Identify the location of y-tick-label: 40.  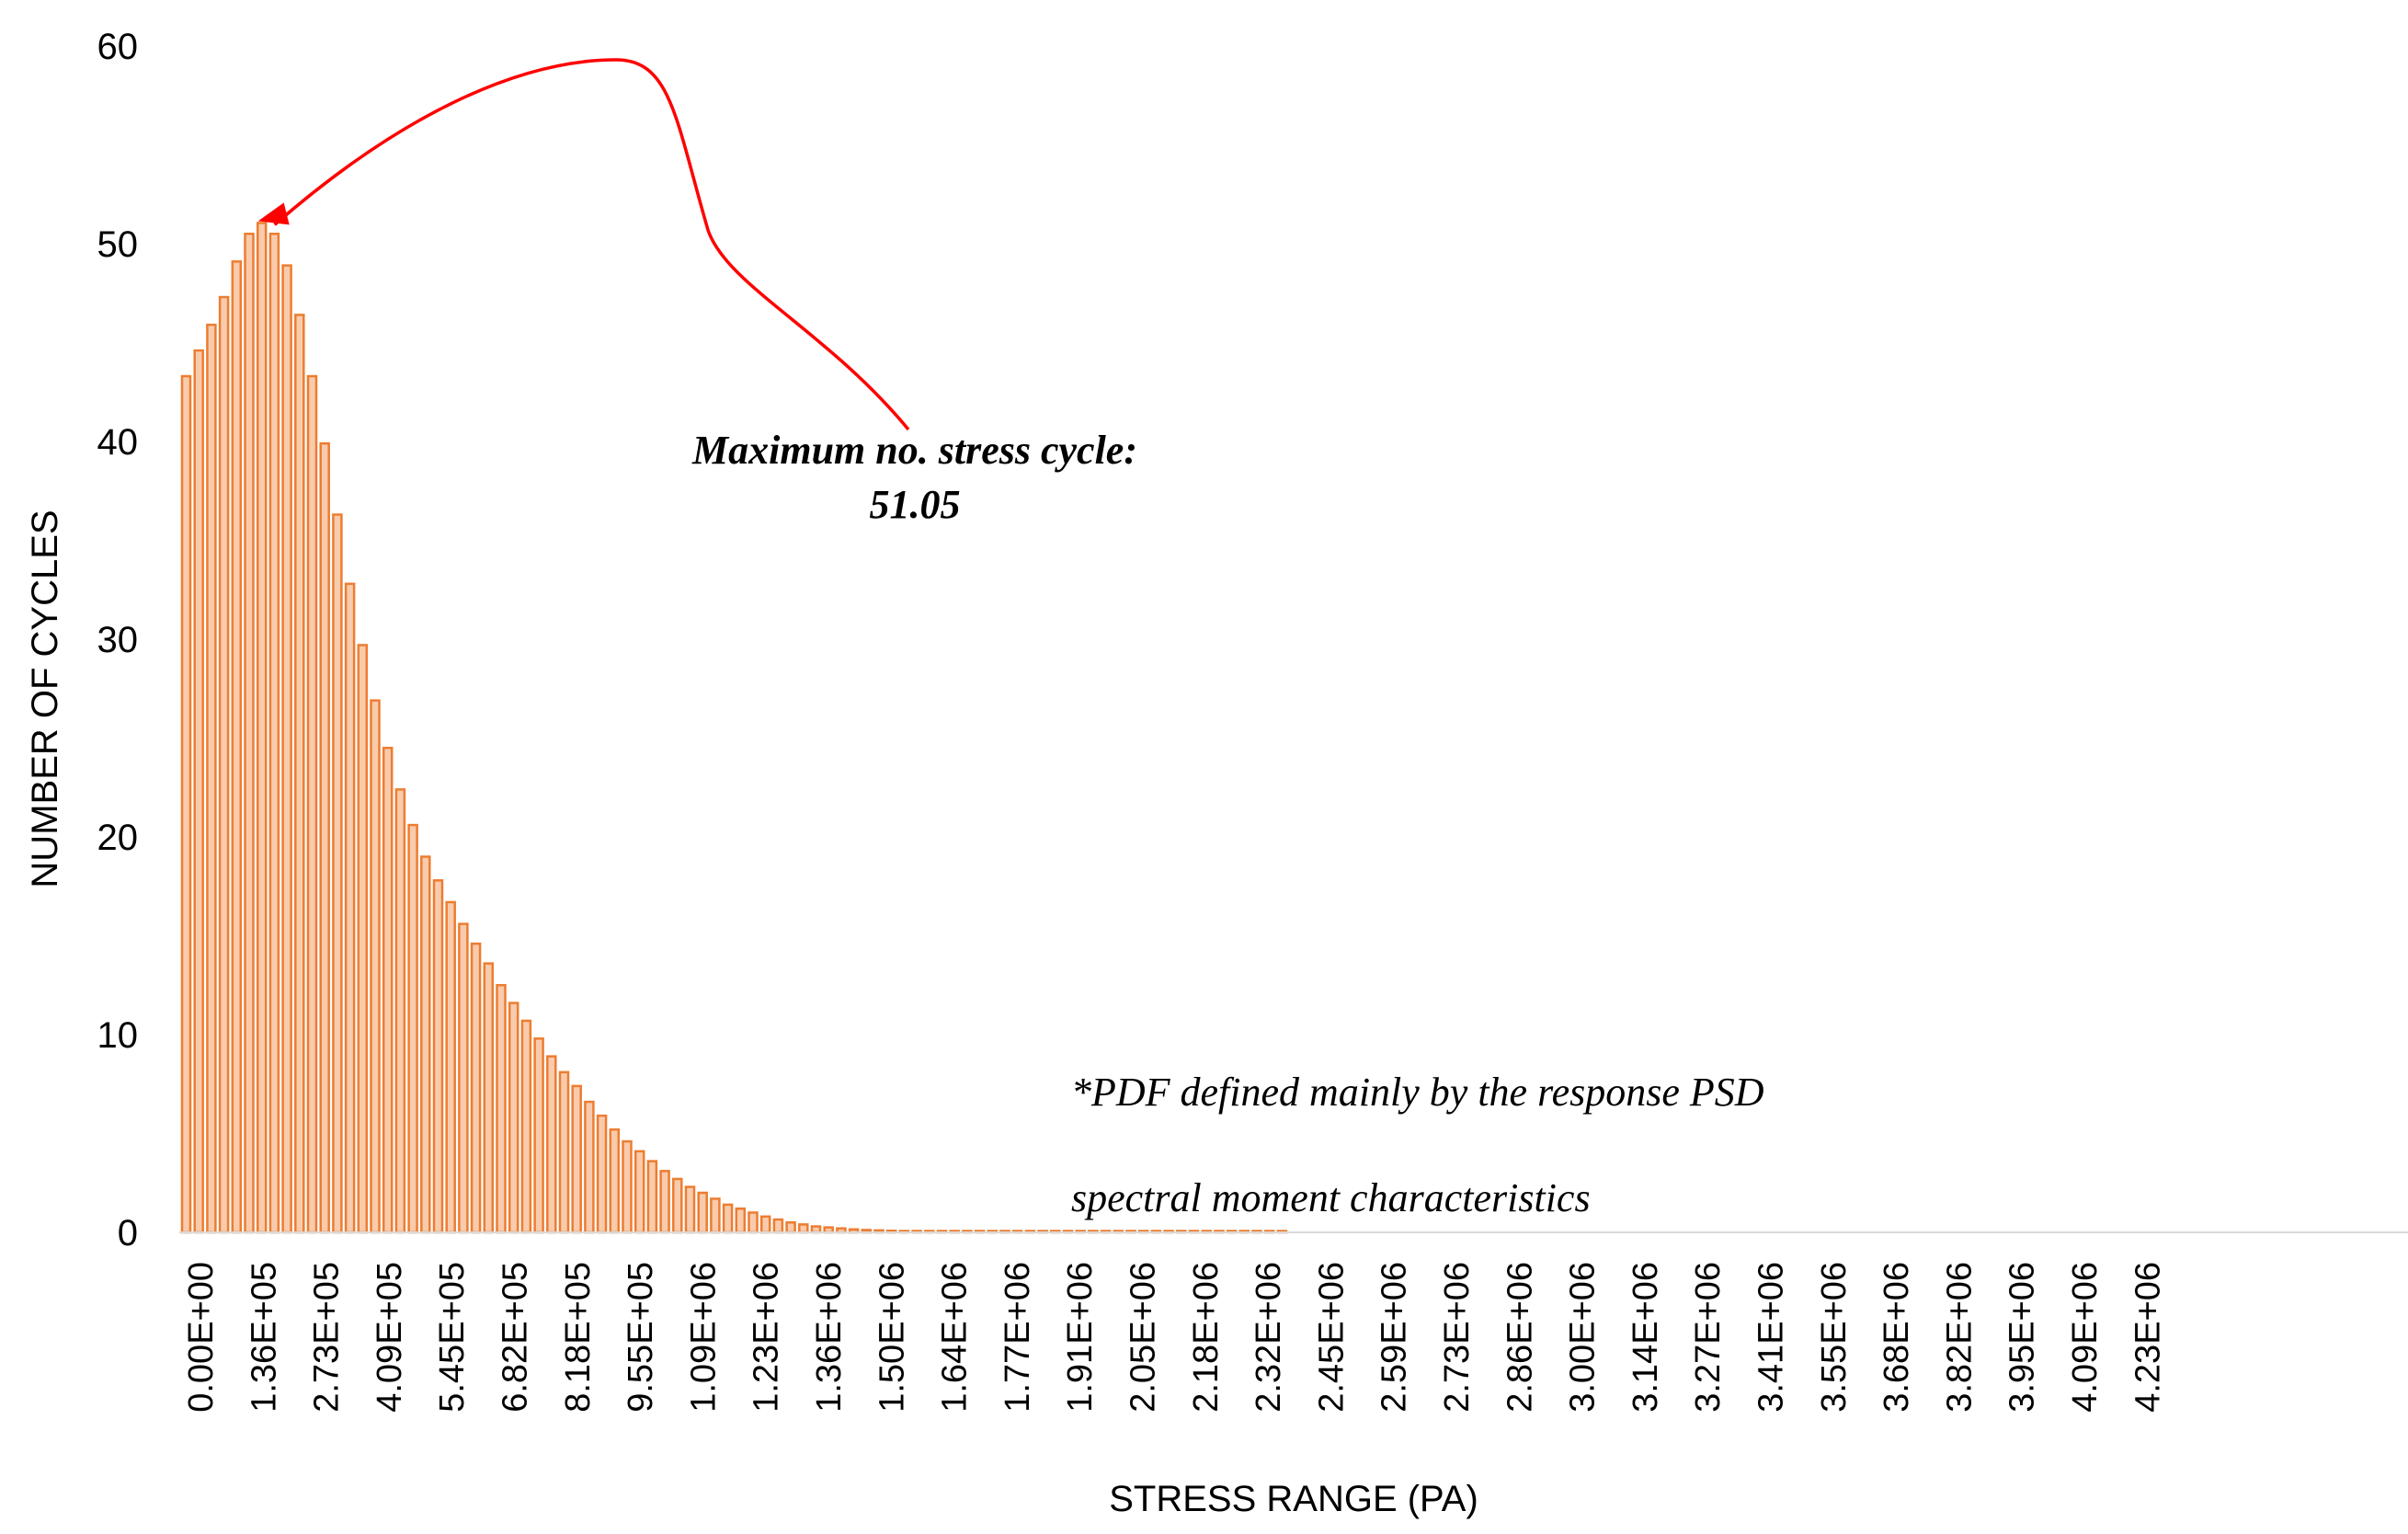
(118, 442).